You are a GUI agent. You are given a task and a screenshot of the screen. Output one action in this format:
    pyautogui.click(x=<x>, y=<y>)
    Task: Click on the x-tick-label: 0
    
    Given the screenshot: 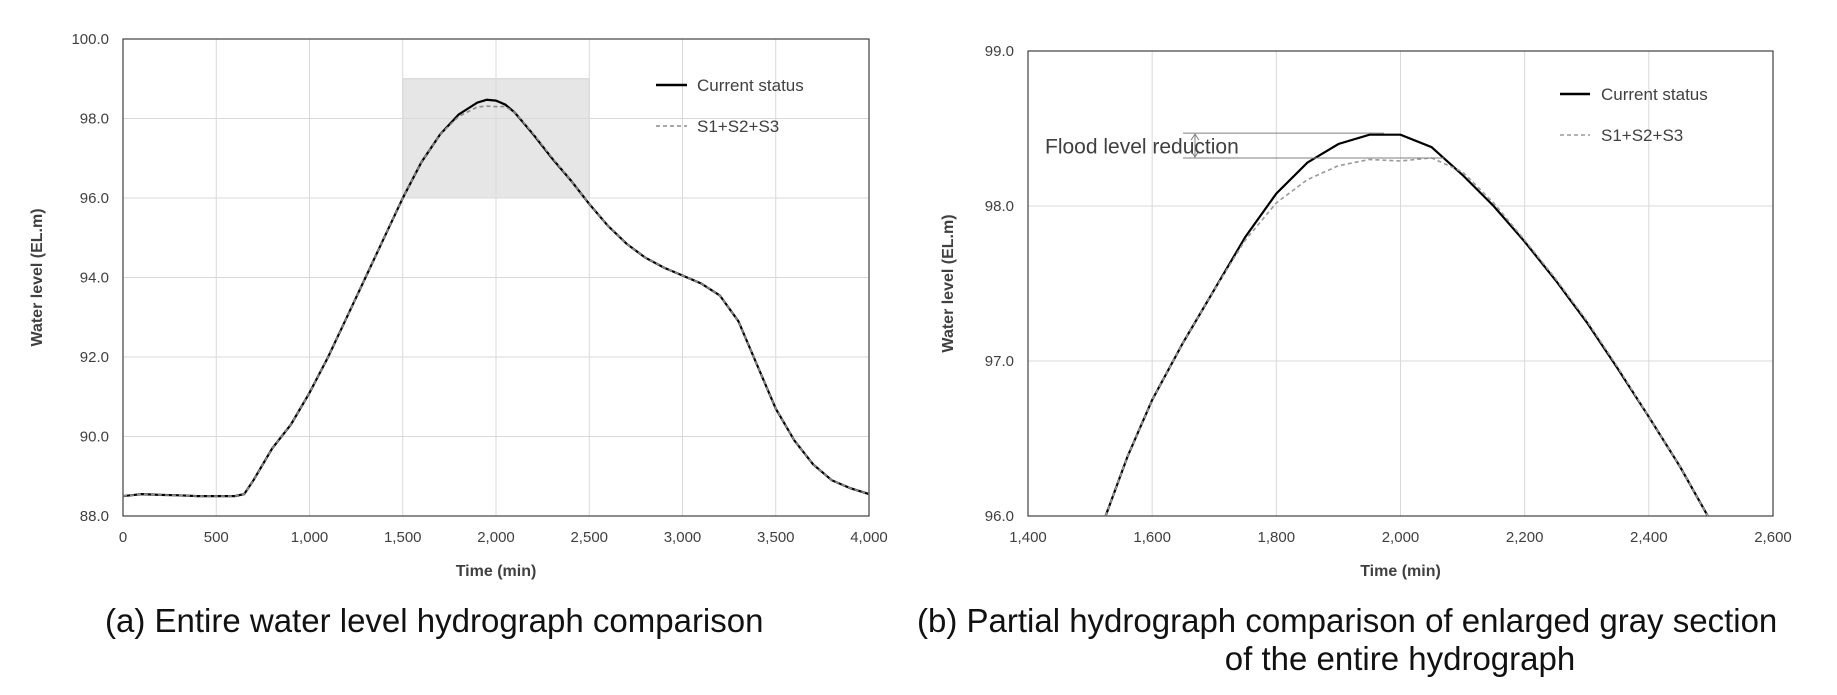 What is the action you would take?
    pyautogui.click(x=123, y=537)
    